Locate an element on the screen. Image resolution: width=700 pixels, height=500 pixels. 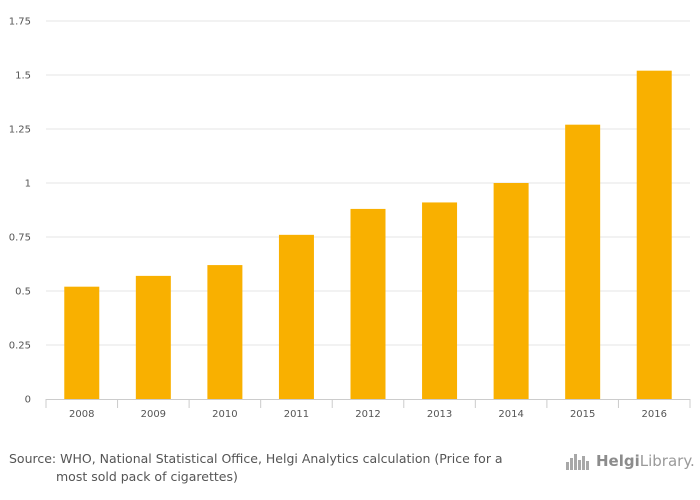
x-tick-label: 2014 is located at coordinates (510, 414).